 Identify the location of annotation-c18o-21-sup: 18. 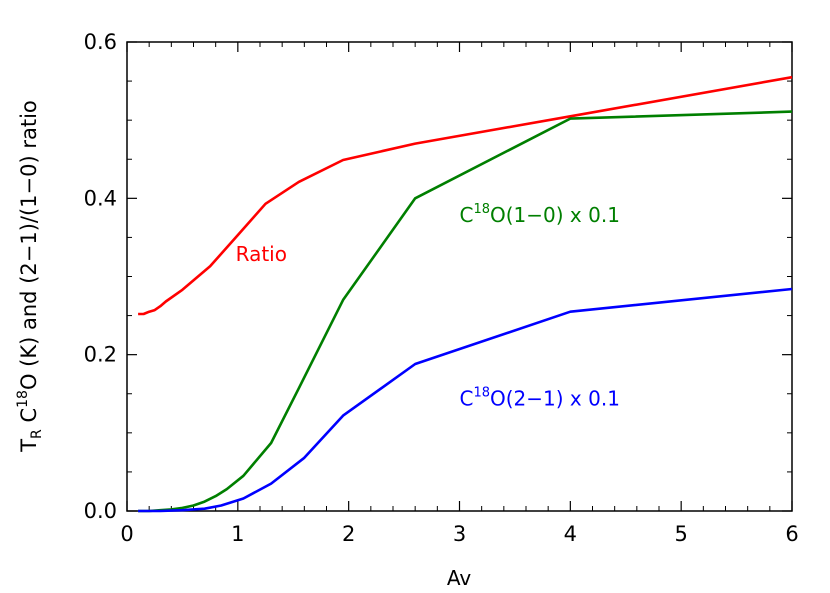
(481, 392).